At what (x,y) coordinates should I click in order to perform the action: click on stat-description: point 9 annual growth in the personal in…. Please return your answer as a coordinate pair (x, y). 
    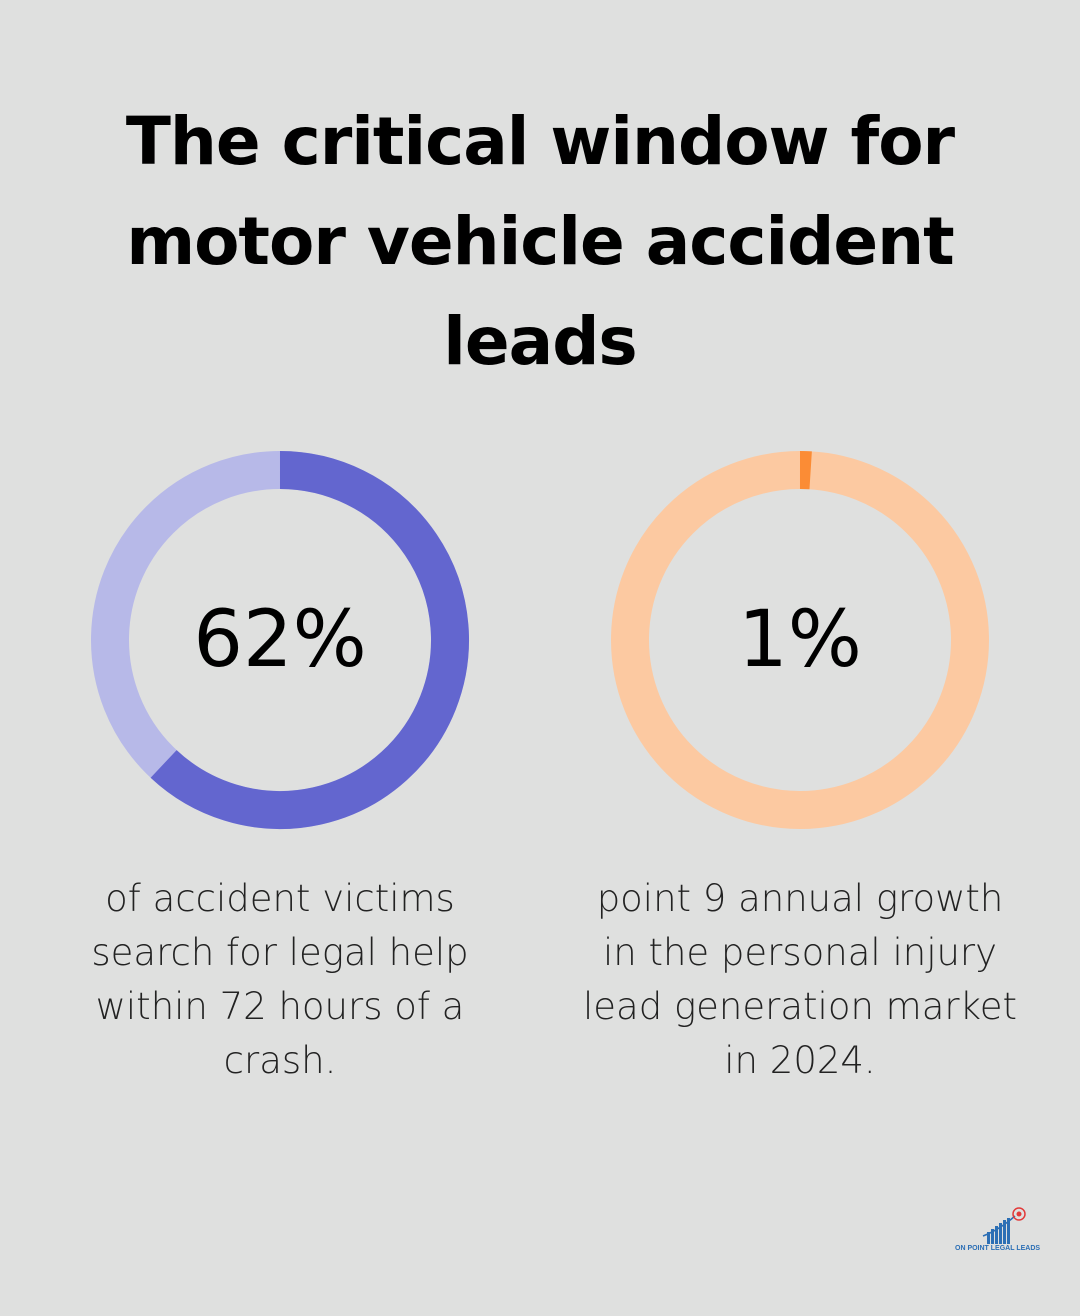
    Looking at the image, I should click on (800, 979).